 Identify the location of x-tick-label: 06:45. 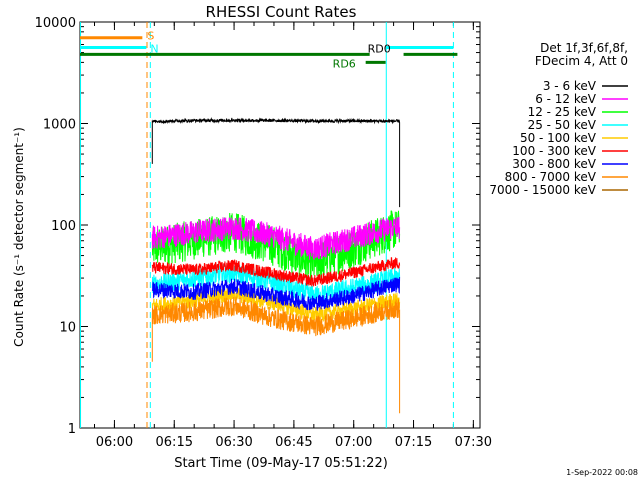
(293, 442).